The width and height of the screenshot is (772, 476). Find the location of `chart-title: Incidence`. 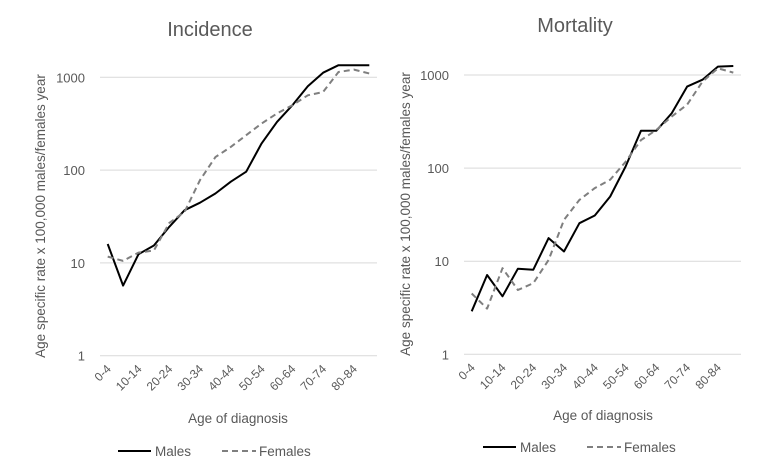

chart-title: Incidence is located at coordinates (210, 30).